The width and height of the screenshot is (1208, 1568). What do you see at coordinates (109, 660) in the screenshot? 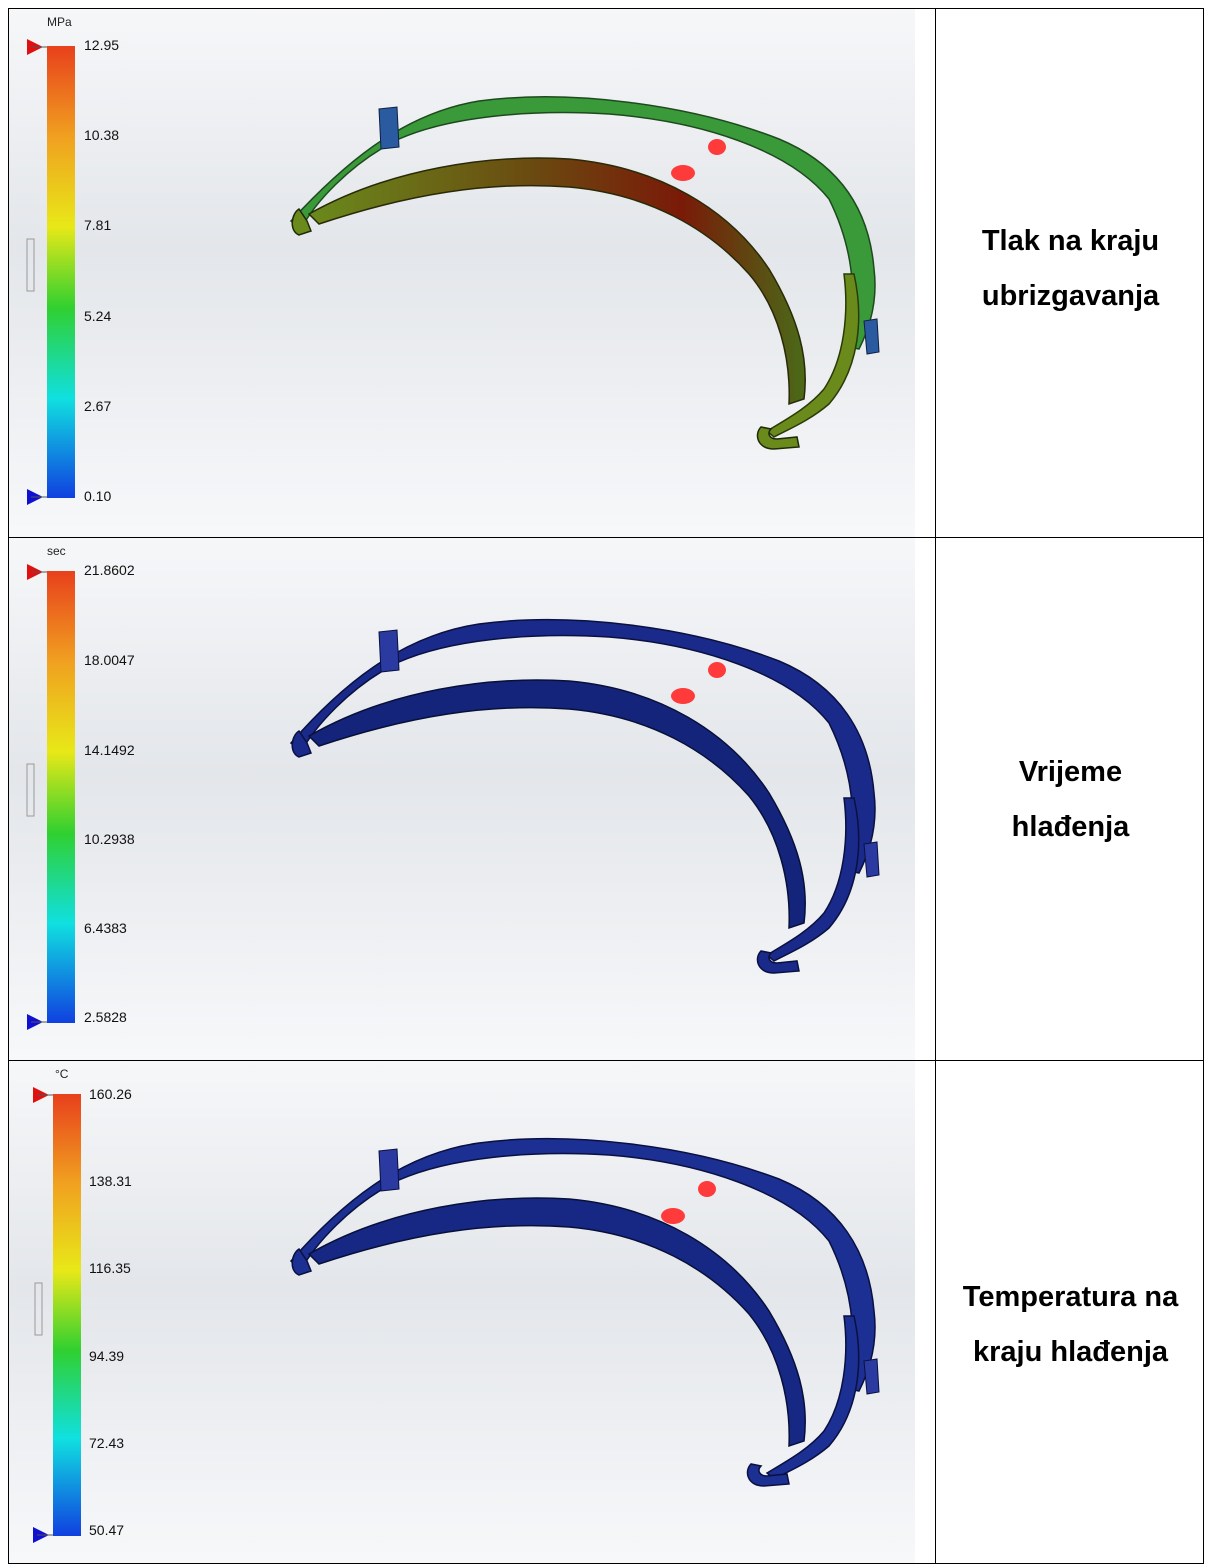
I see `legend-tick: 18.0047` at bounding box center [109, 660].